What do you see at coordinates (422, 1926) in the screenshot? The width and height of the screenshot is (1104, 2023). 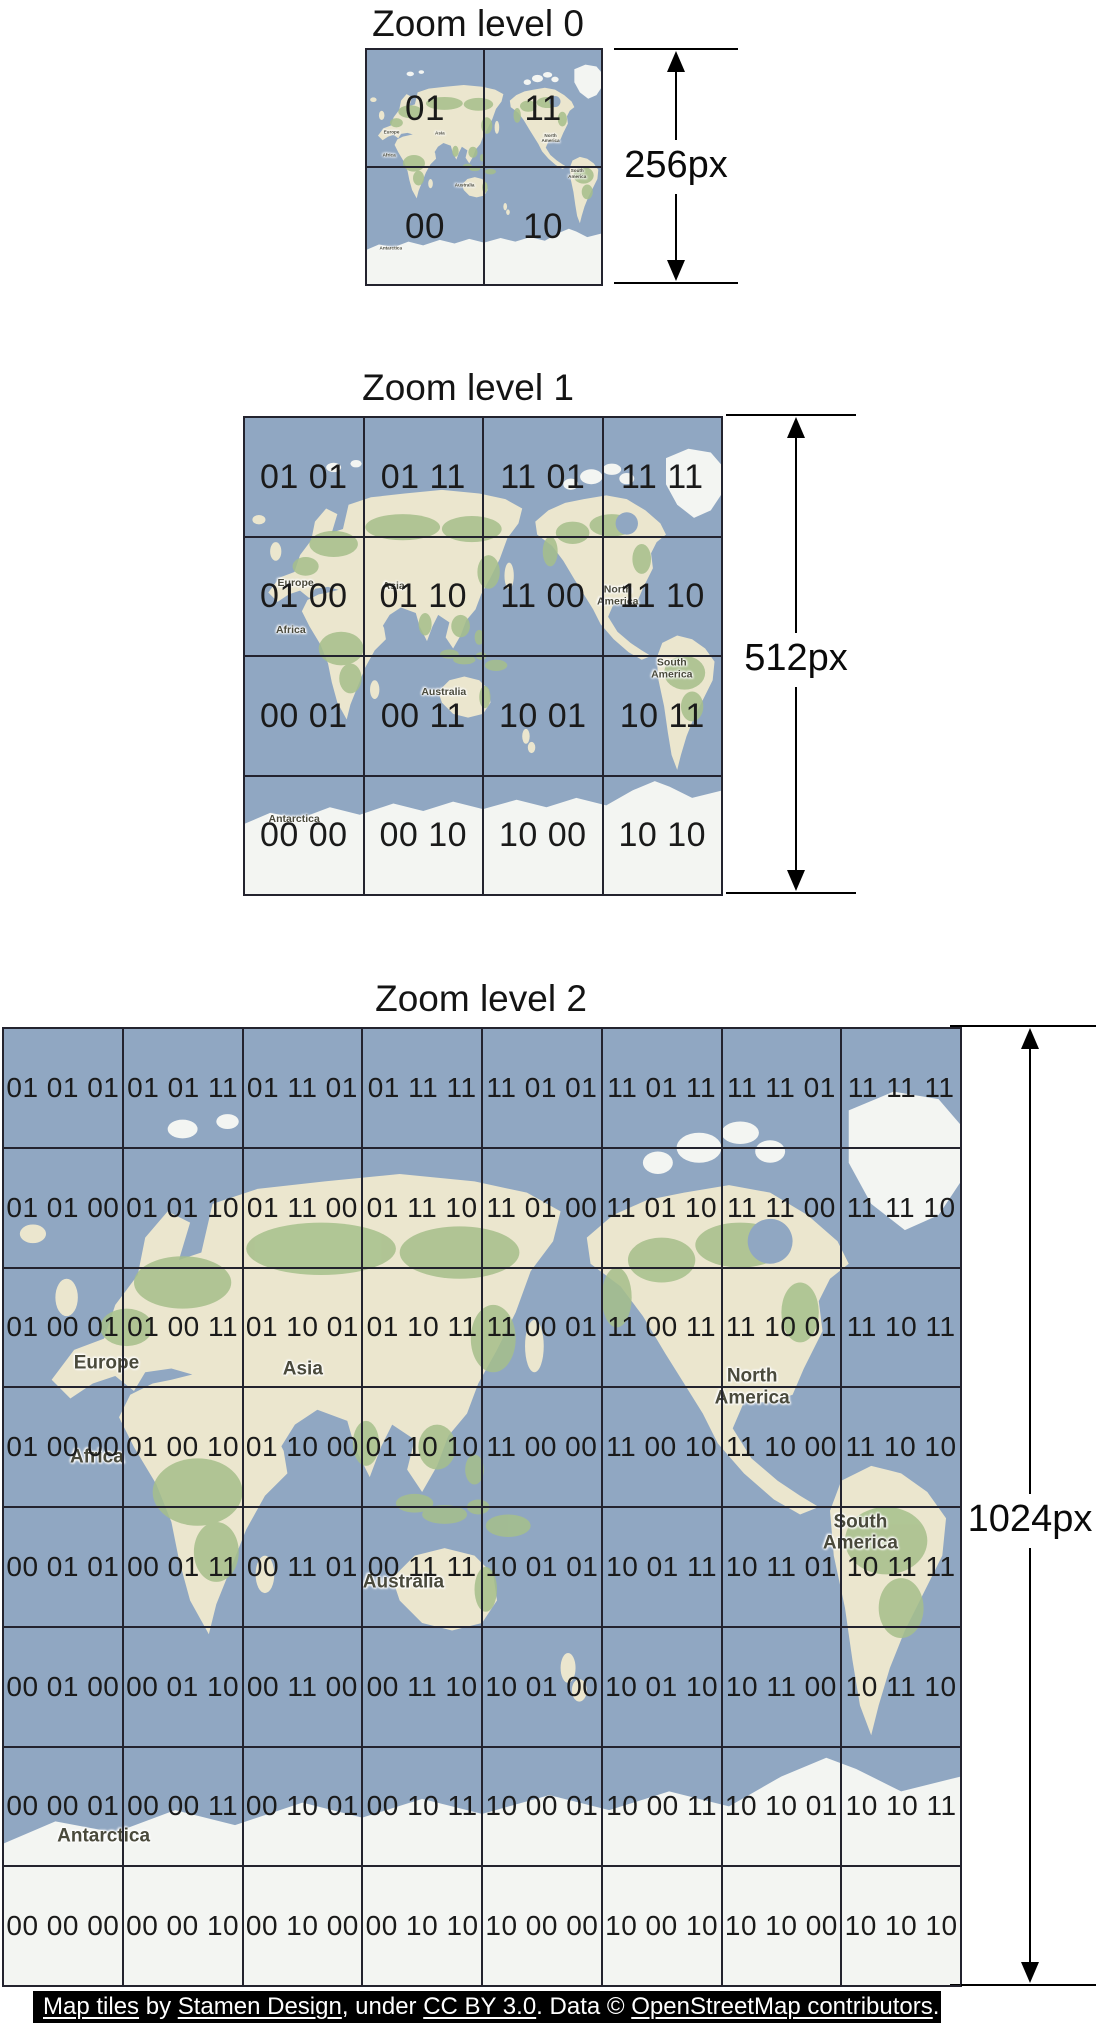 I see `tile-z2-r7-c3: 00 10 10` at bounding box center [422, 1926].